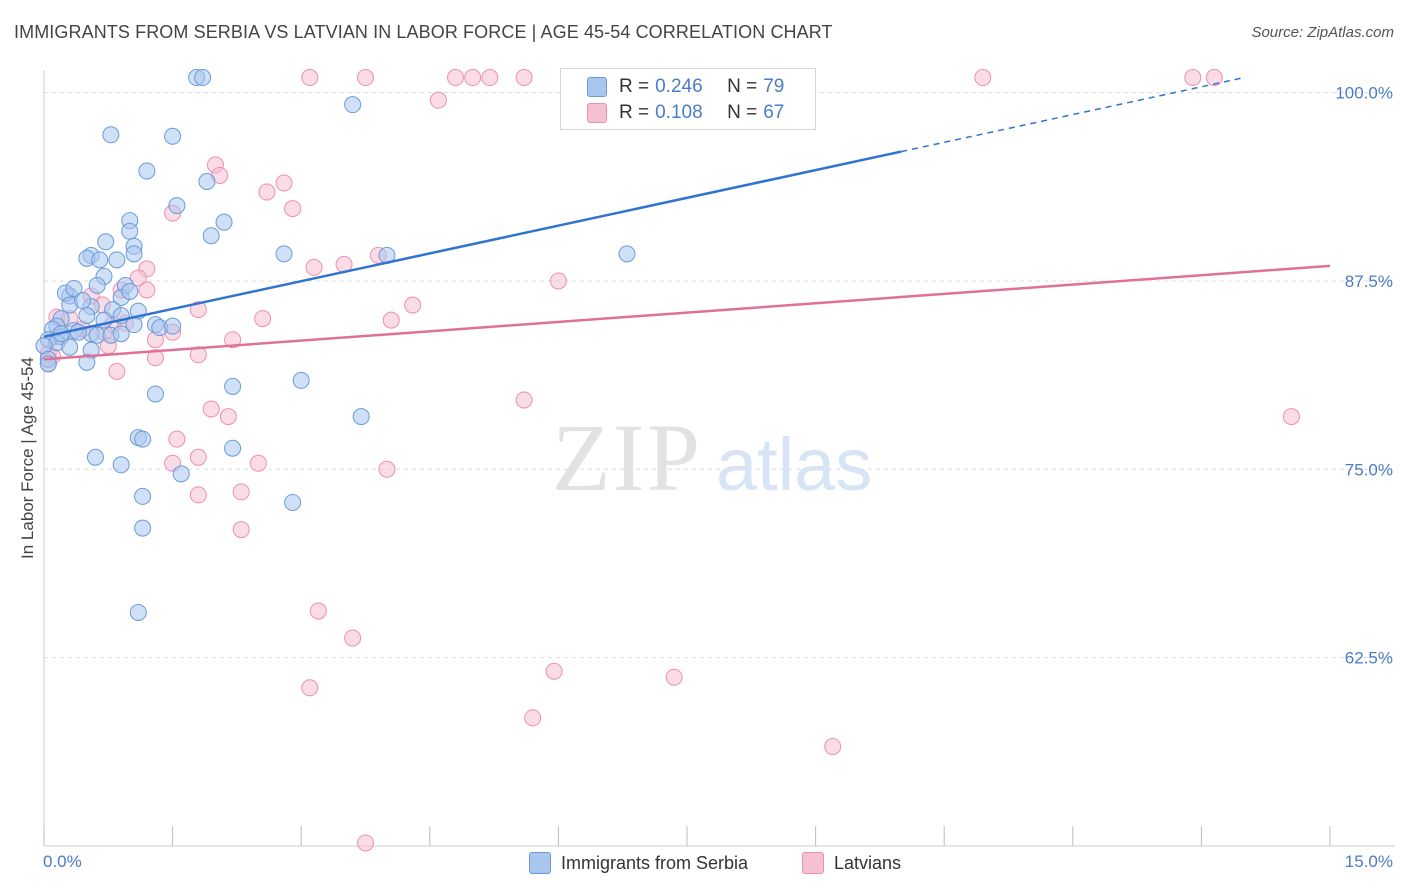  I want to click on legend-r-value-serbia: 0.246, so click(679, 86).